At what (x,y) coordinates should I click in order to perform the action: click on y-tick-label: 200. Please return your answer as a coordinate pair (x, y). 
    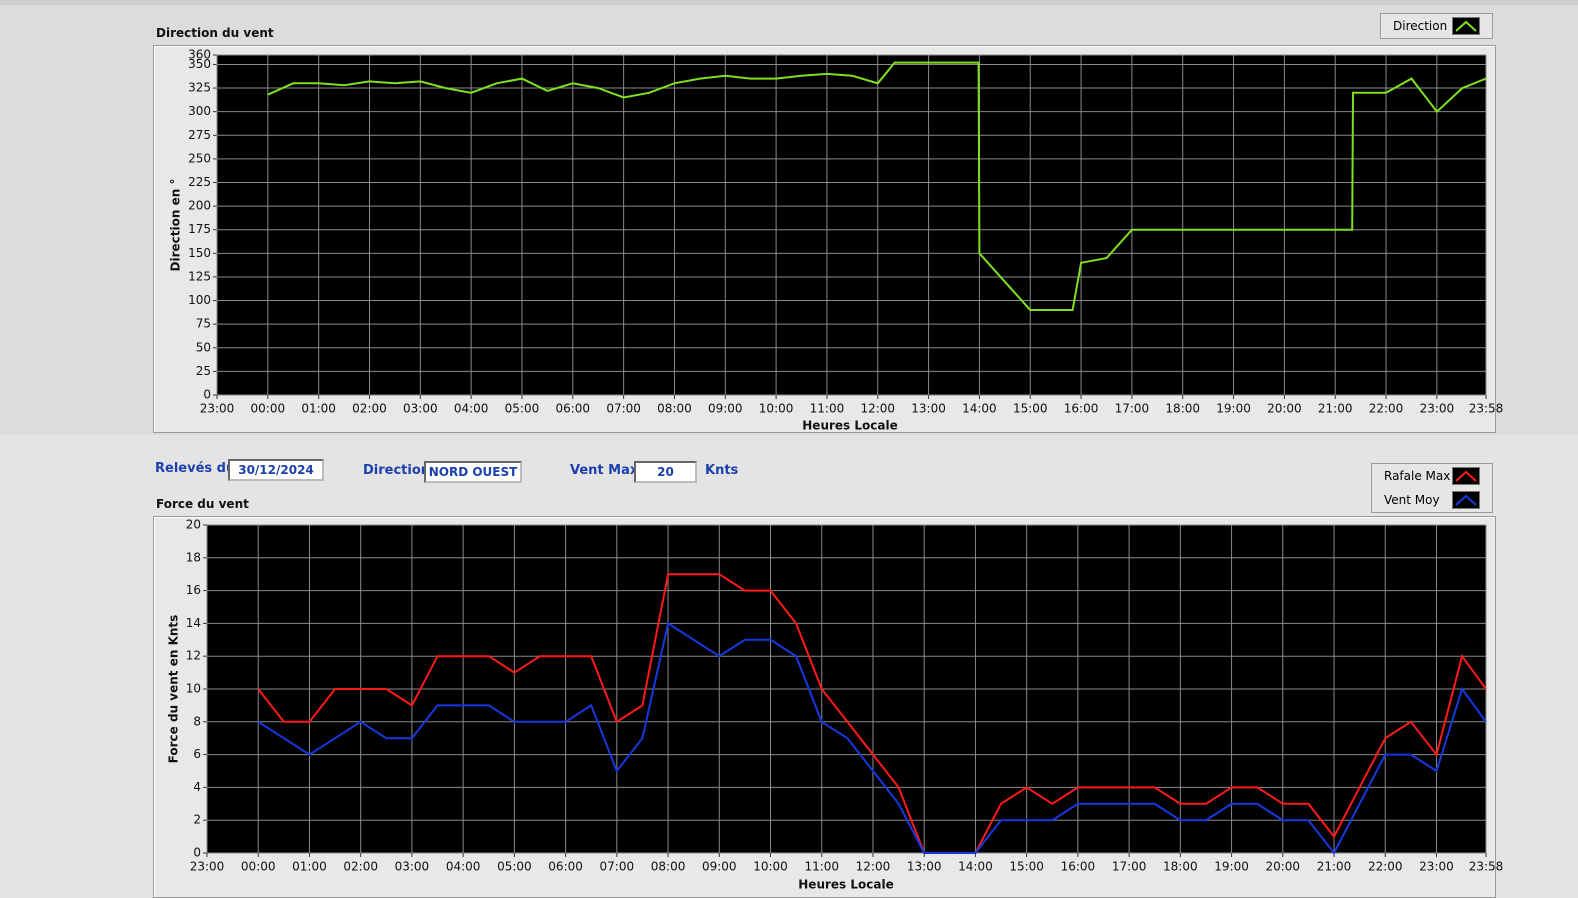
    Looking at the image, I should click on (199, 206).